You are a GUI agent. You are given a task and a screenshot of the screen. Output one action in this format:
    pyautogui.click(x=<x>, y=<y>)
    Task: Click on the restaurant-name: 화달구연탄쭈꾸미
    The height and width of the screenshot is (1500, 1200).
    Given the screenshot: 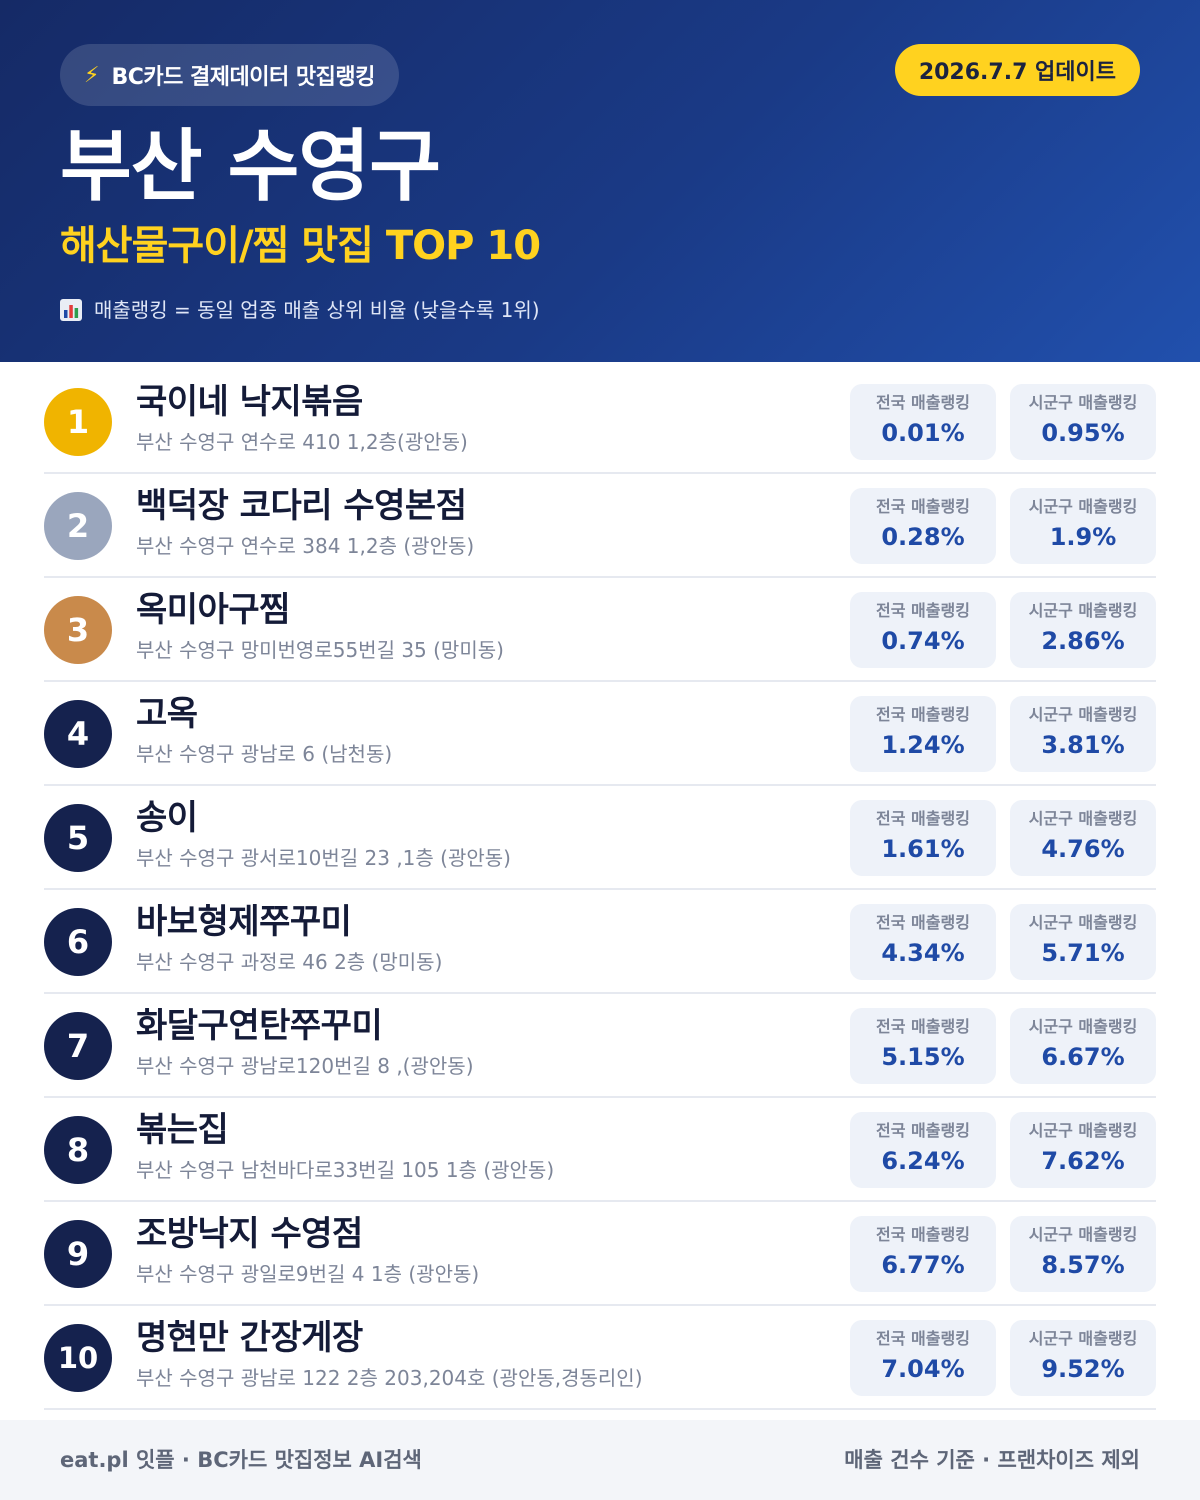 What is the action you would take?
    pyautogui.click(x=259, y=1026)
    